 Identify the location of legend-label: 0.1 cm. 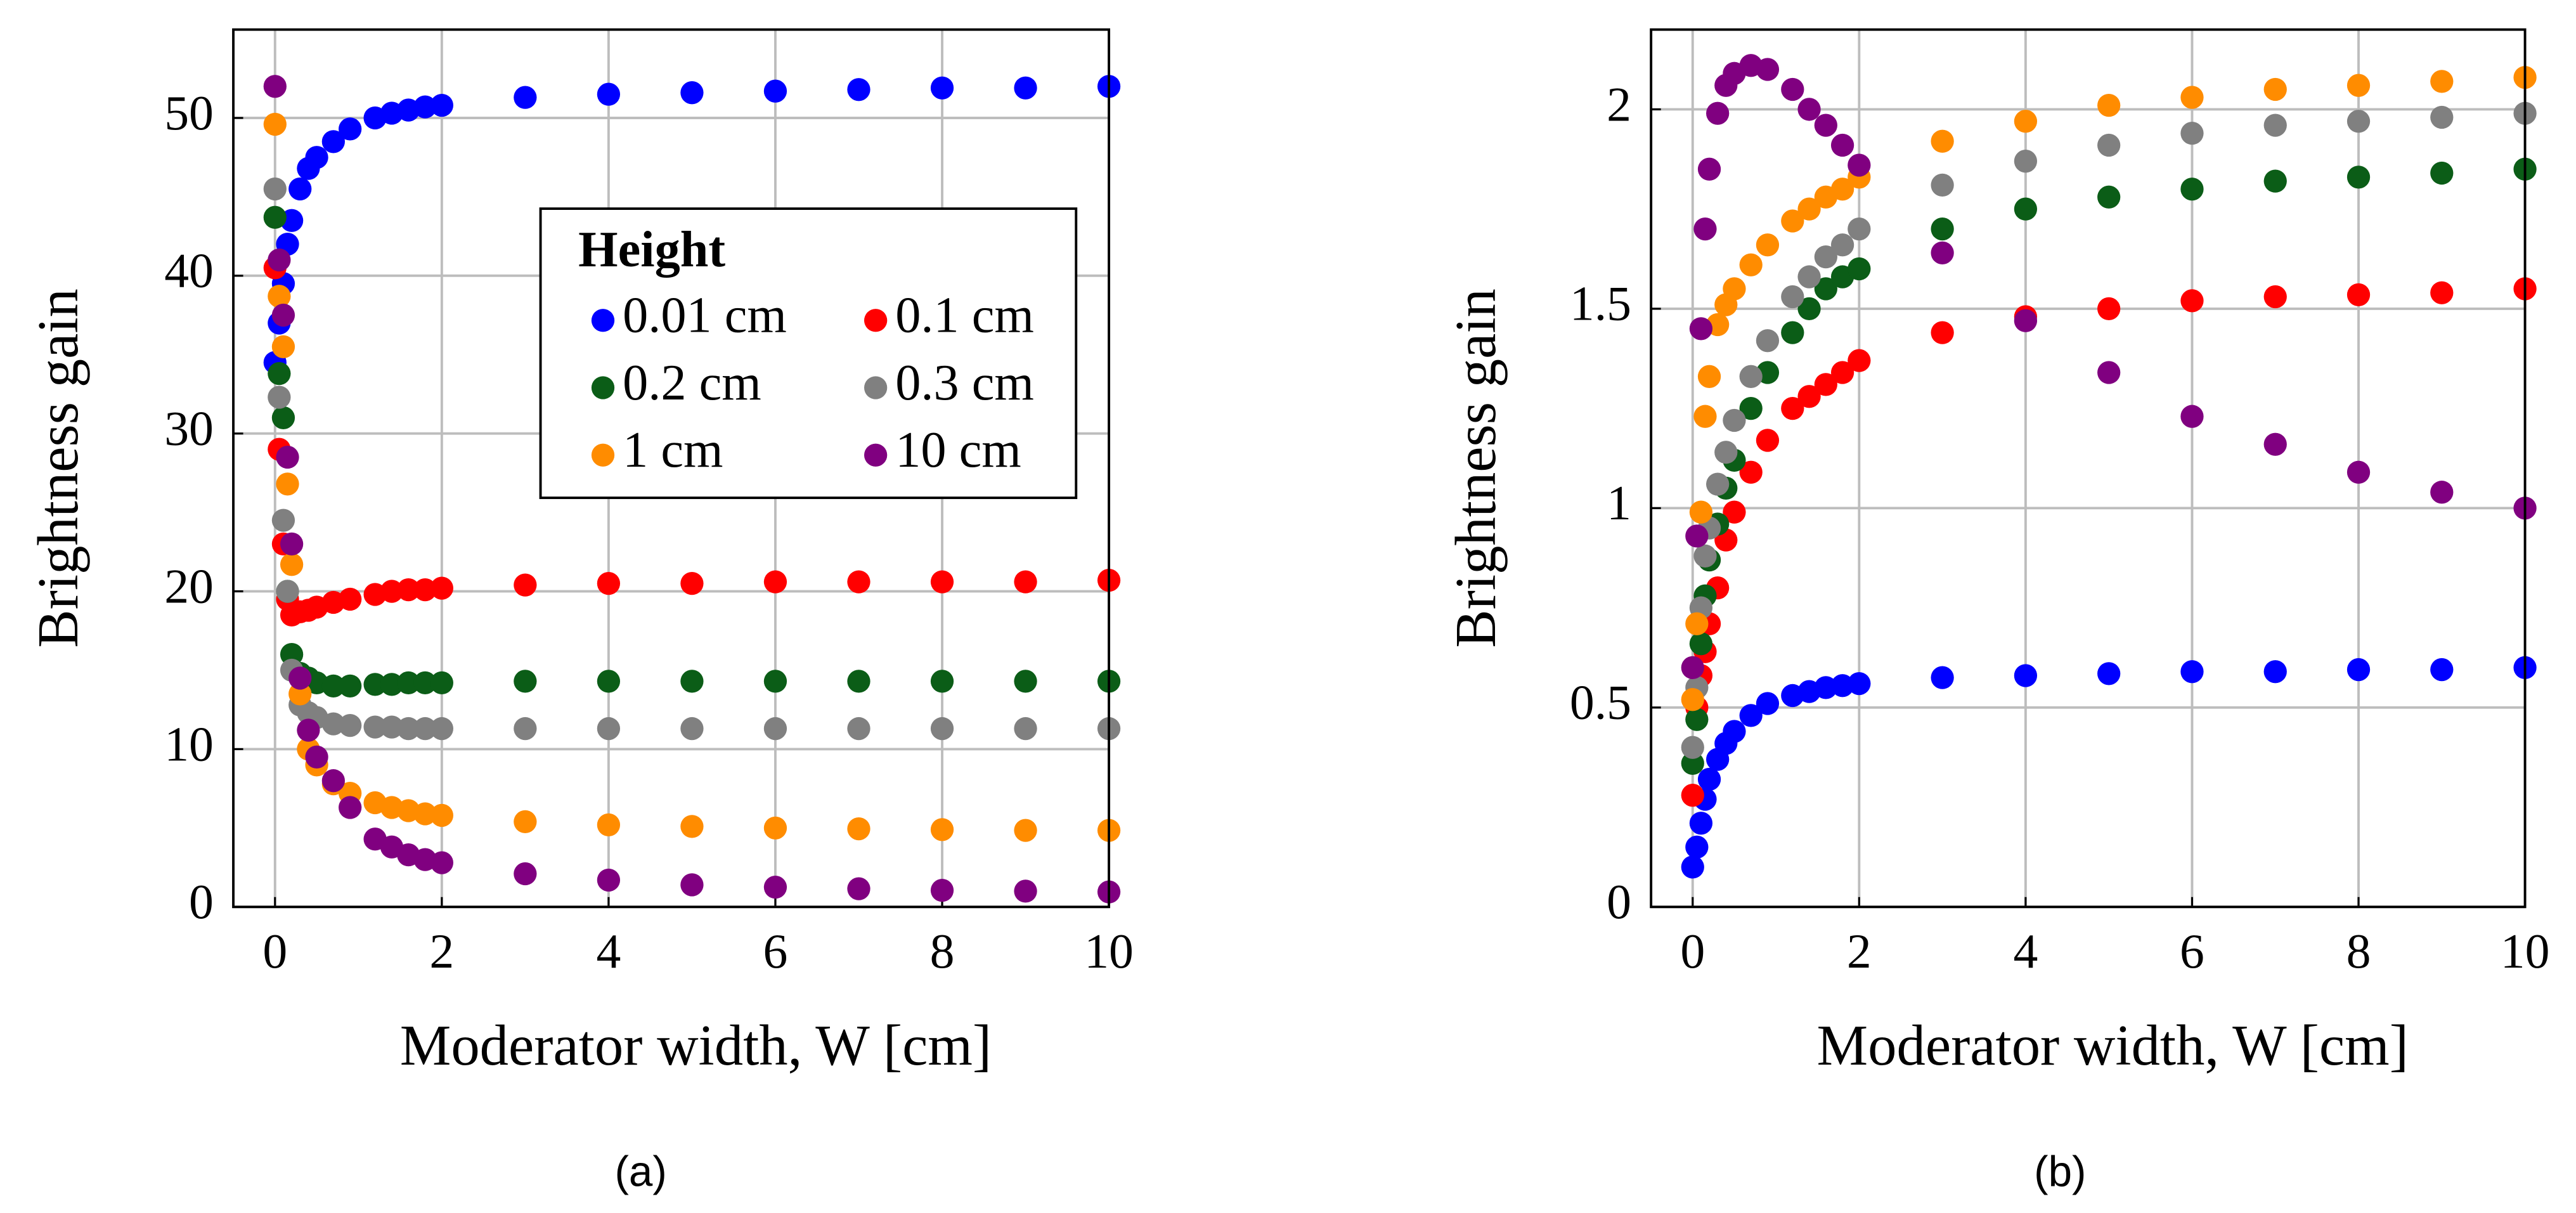
(964, 315).